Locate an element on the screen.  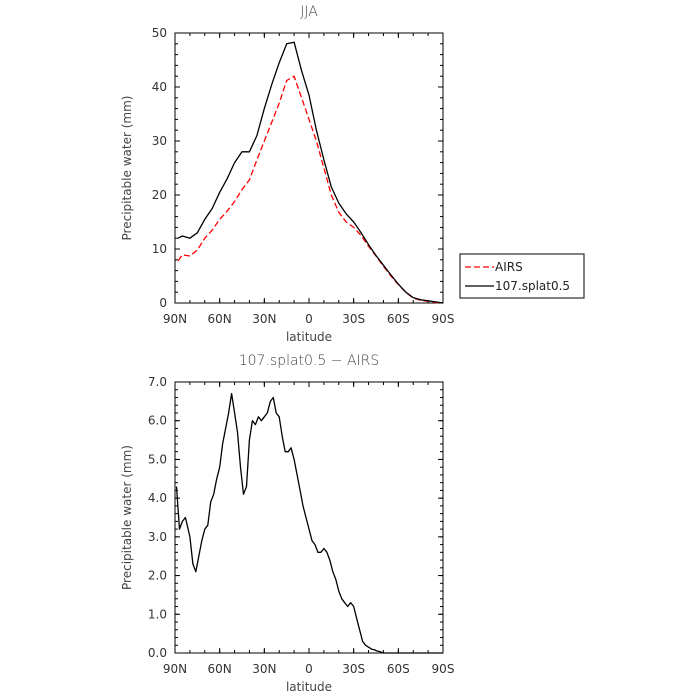
plot-frame is located at coordinates (309, 168).